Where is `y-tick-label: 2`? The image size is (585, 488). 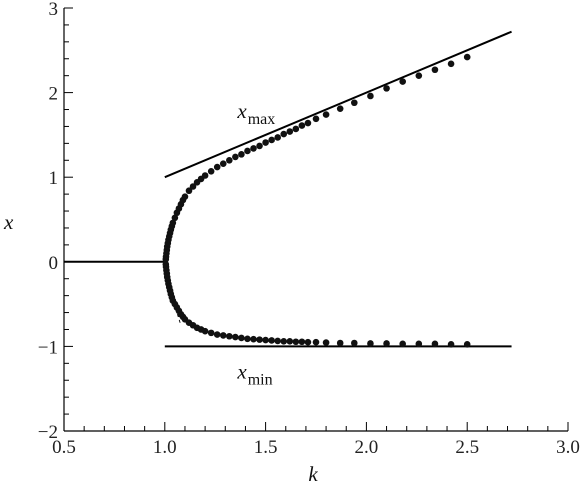
y-tick-label: 2 is located at coordinates (54, 94).